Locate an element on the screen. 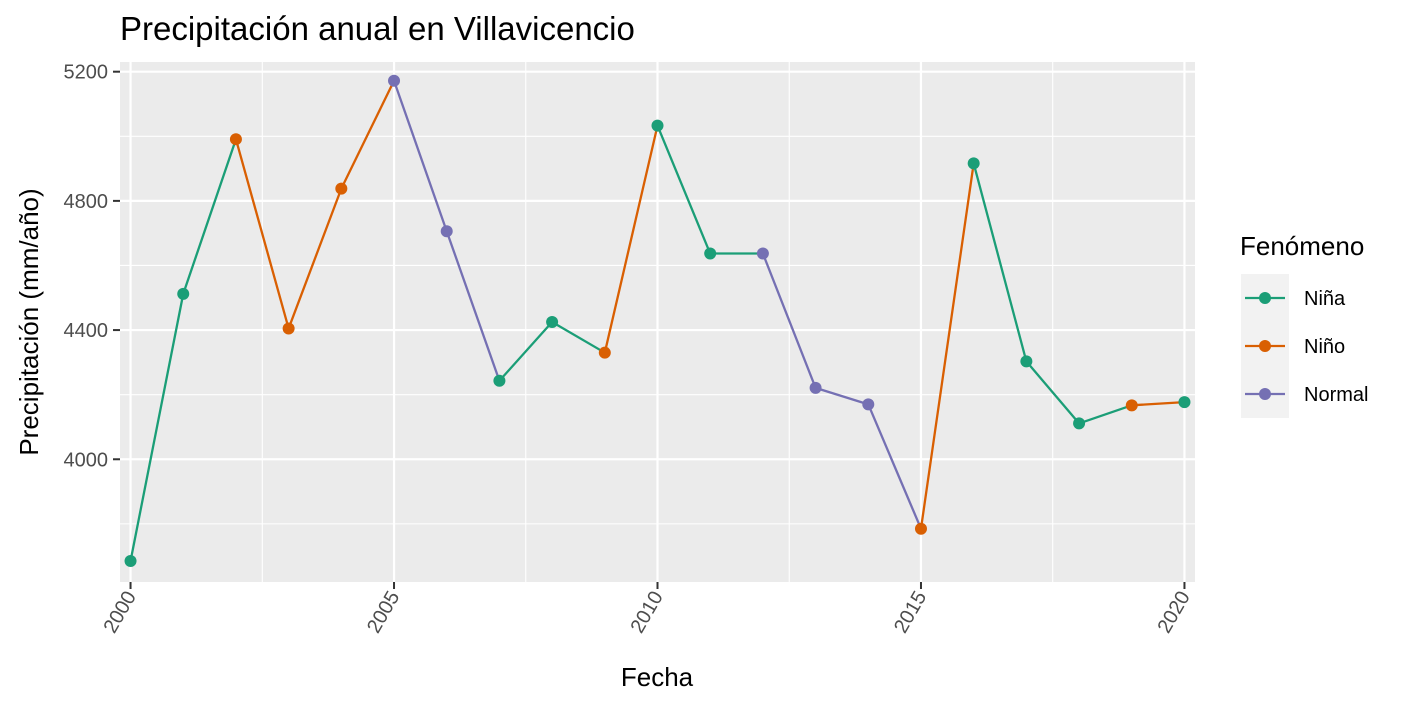  x-tick-label: 2005 is located at coordinates (383, 613).